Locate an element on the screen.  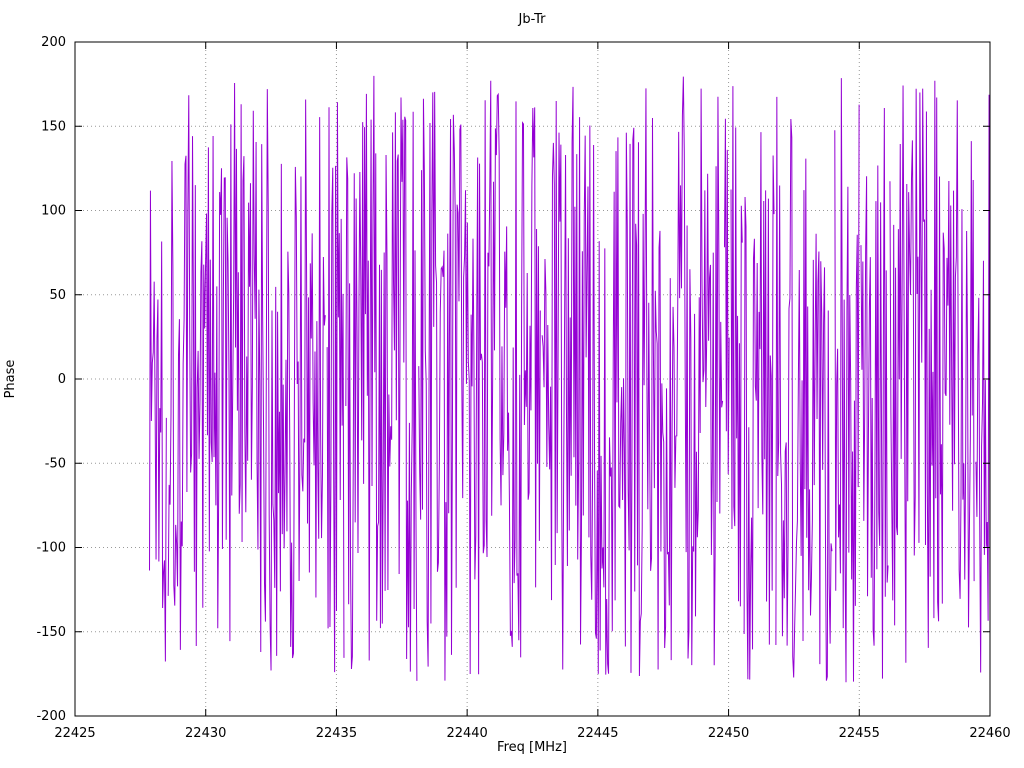
x-axis-label: Freq [MHz] is located at coordinates (532, 747).